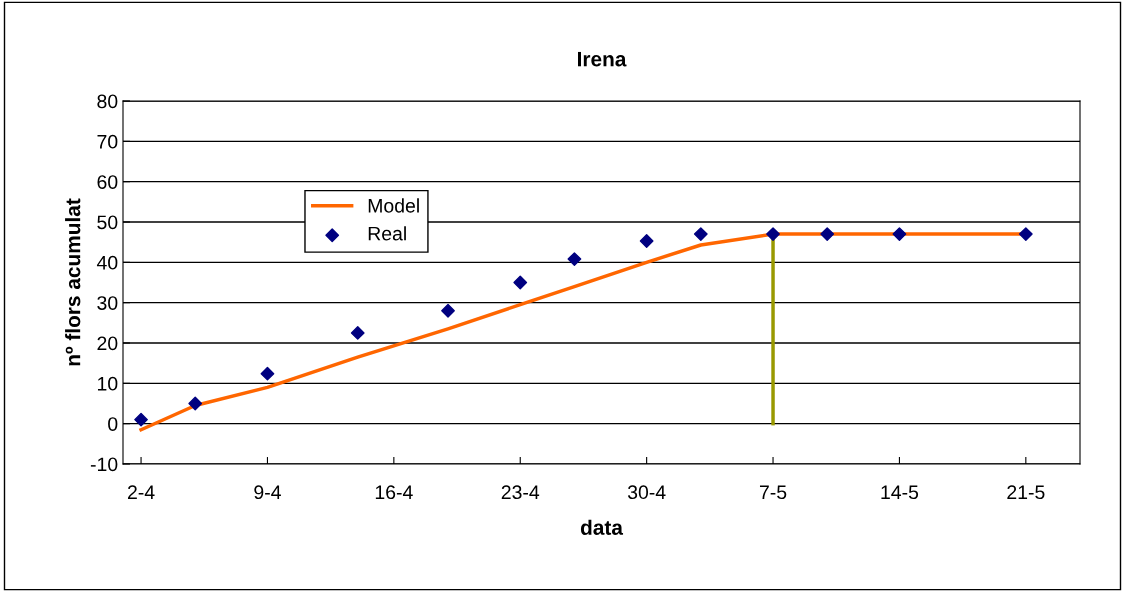  What do you see at coordinates (900, 492) in the screenshot?
I see `x-tick-label: 14-5` at bounding box center [900, 492].